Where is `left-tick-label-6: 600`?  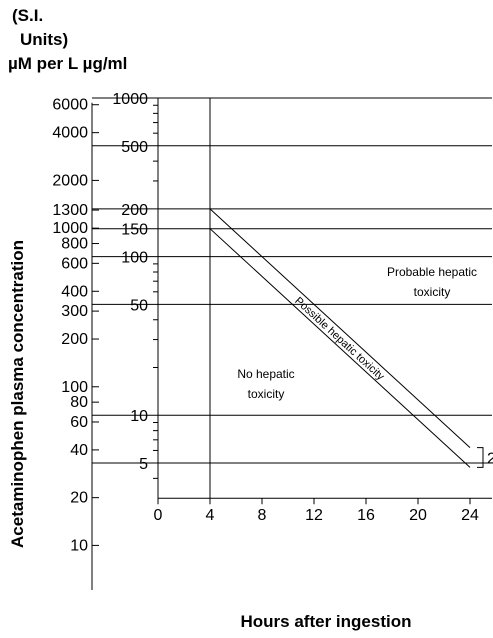
left-tick-label-6: 600 is located at coordinates (74, 263).